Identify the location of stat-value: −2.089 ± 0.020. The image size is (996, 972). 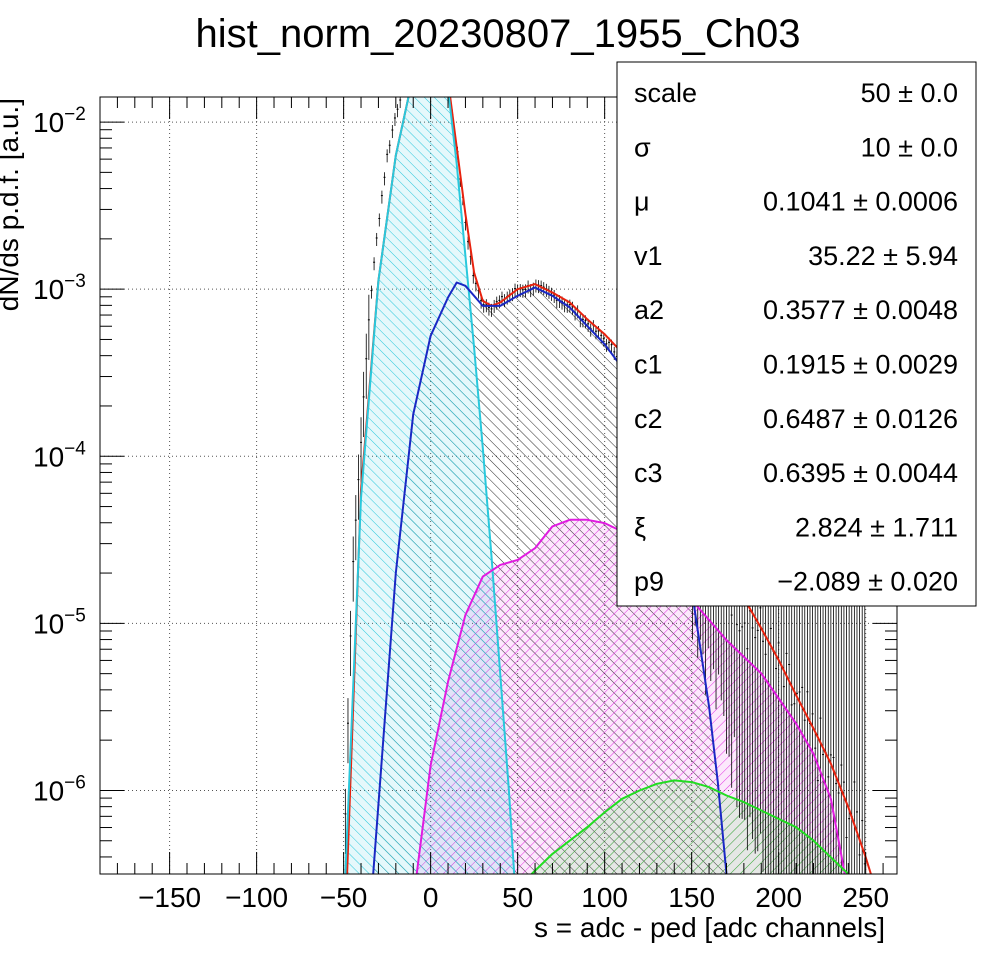
(867, 582).